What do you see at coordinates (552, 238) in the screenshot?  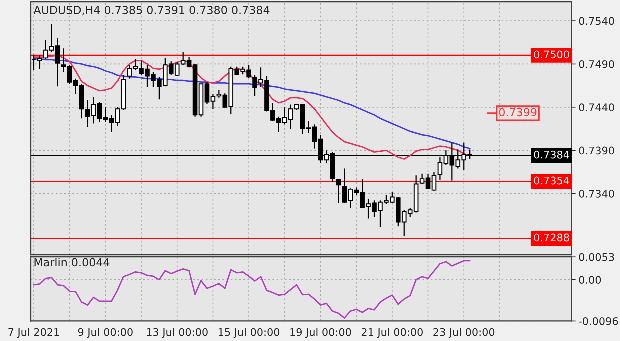 I see `ref-line-label: 0.7288` at bounding box center [552, 238].